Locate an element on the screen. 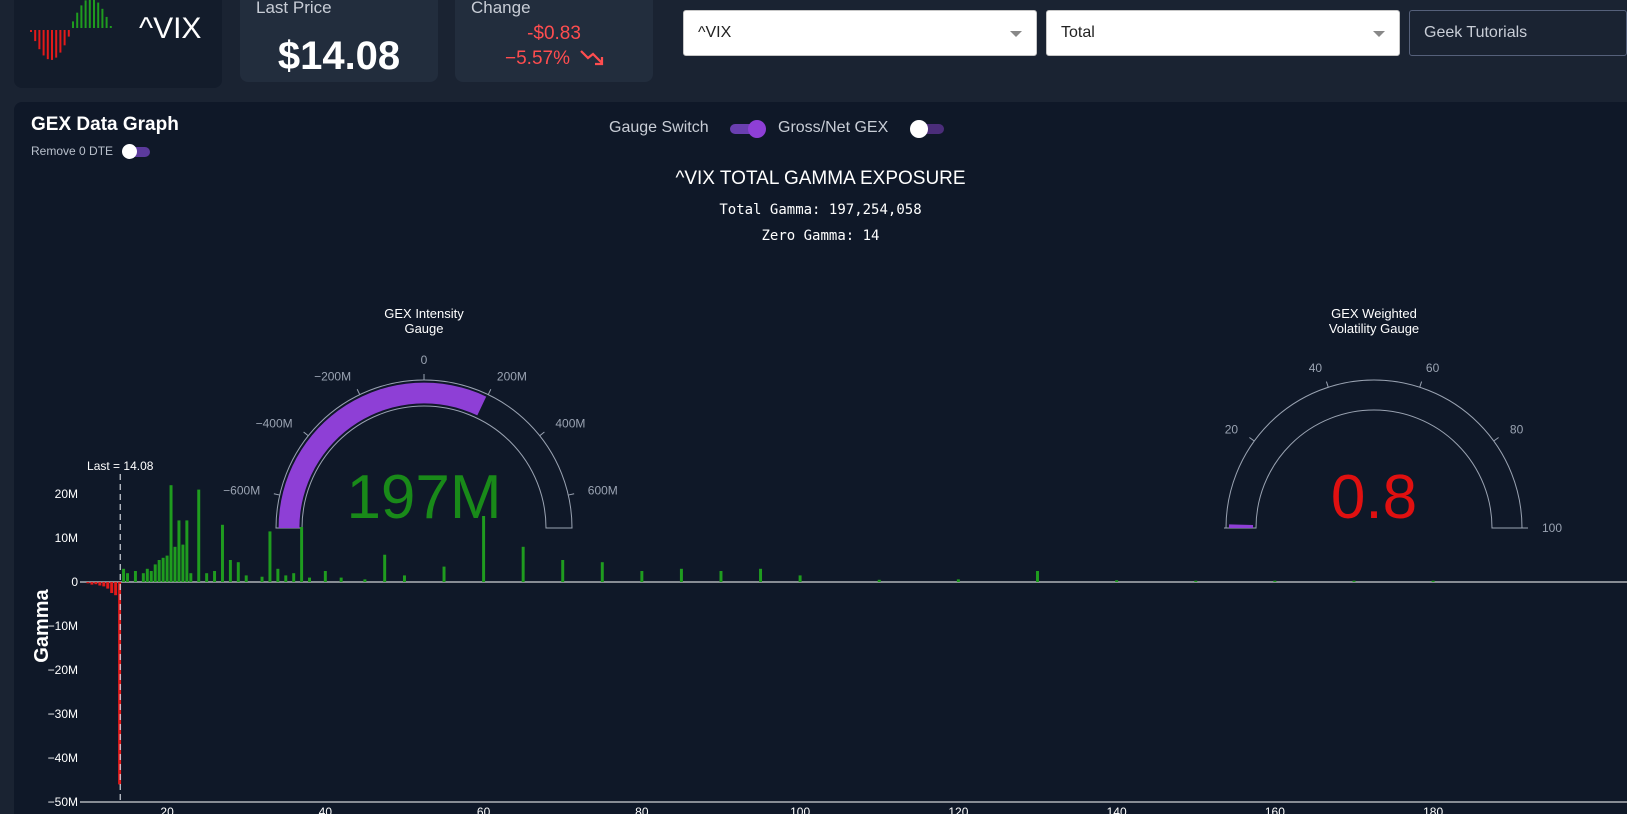 The image size is (1627, 814). expiration-select-value: Total is located at coordinates (1078, 32).